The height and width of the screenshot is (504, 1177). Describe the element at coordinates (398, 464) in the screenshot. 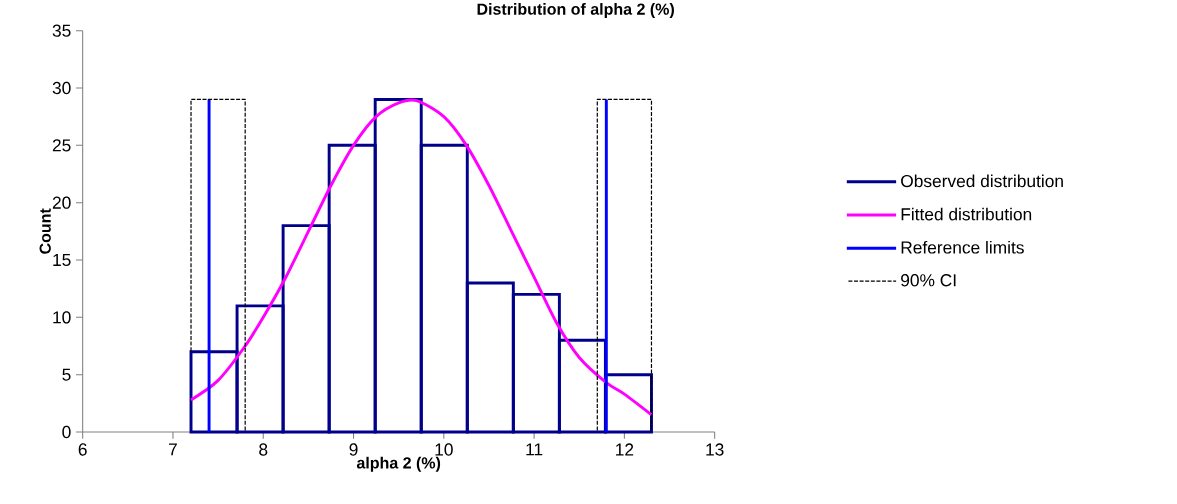

I see `x-axis-title: alpha 2 (%)` at that location.